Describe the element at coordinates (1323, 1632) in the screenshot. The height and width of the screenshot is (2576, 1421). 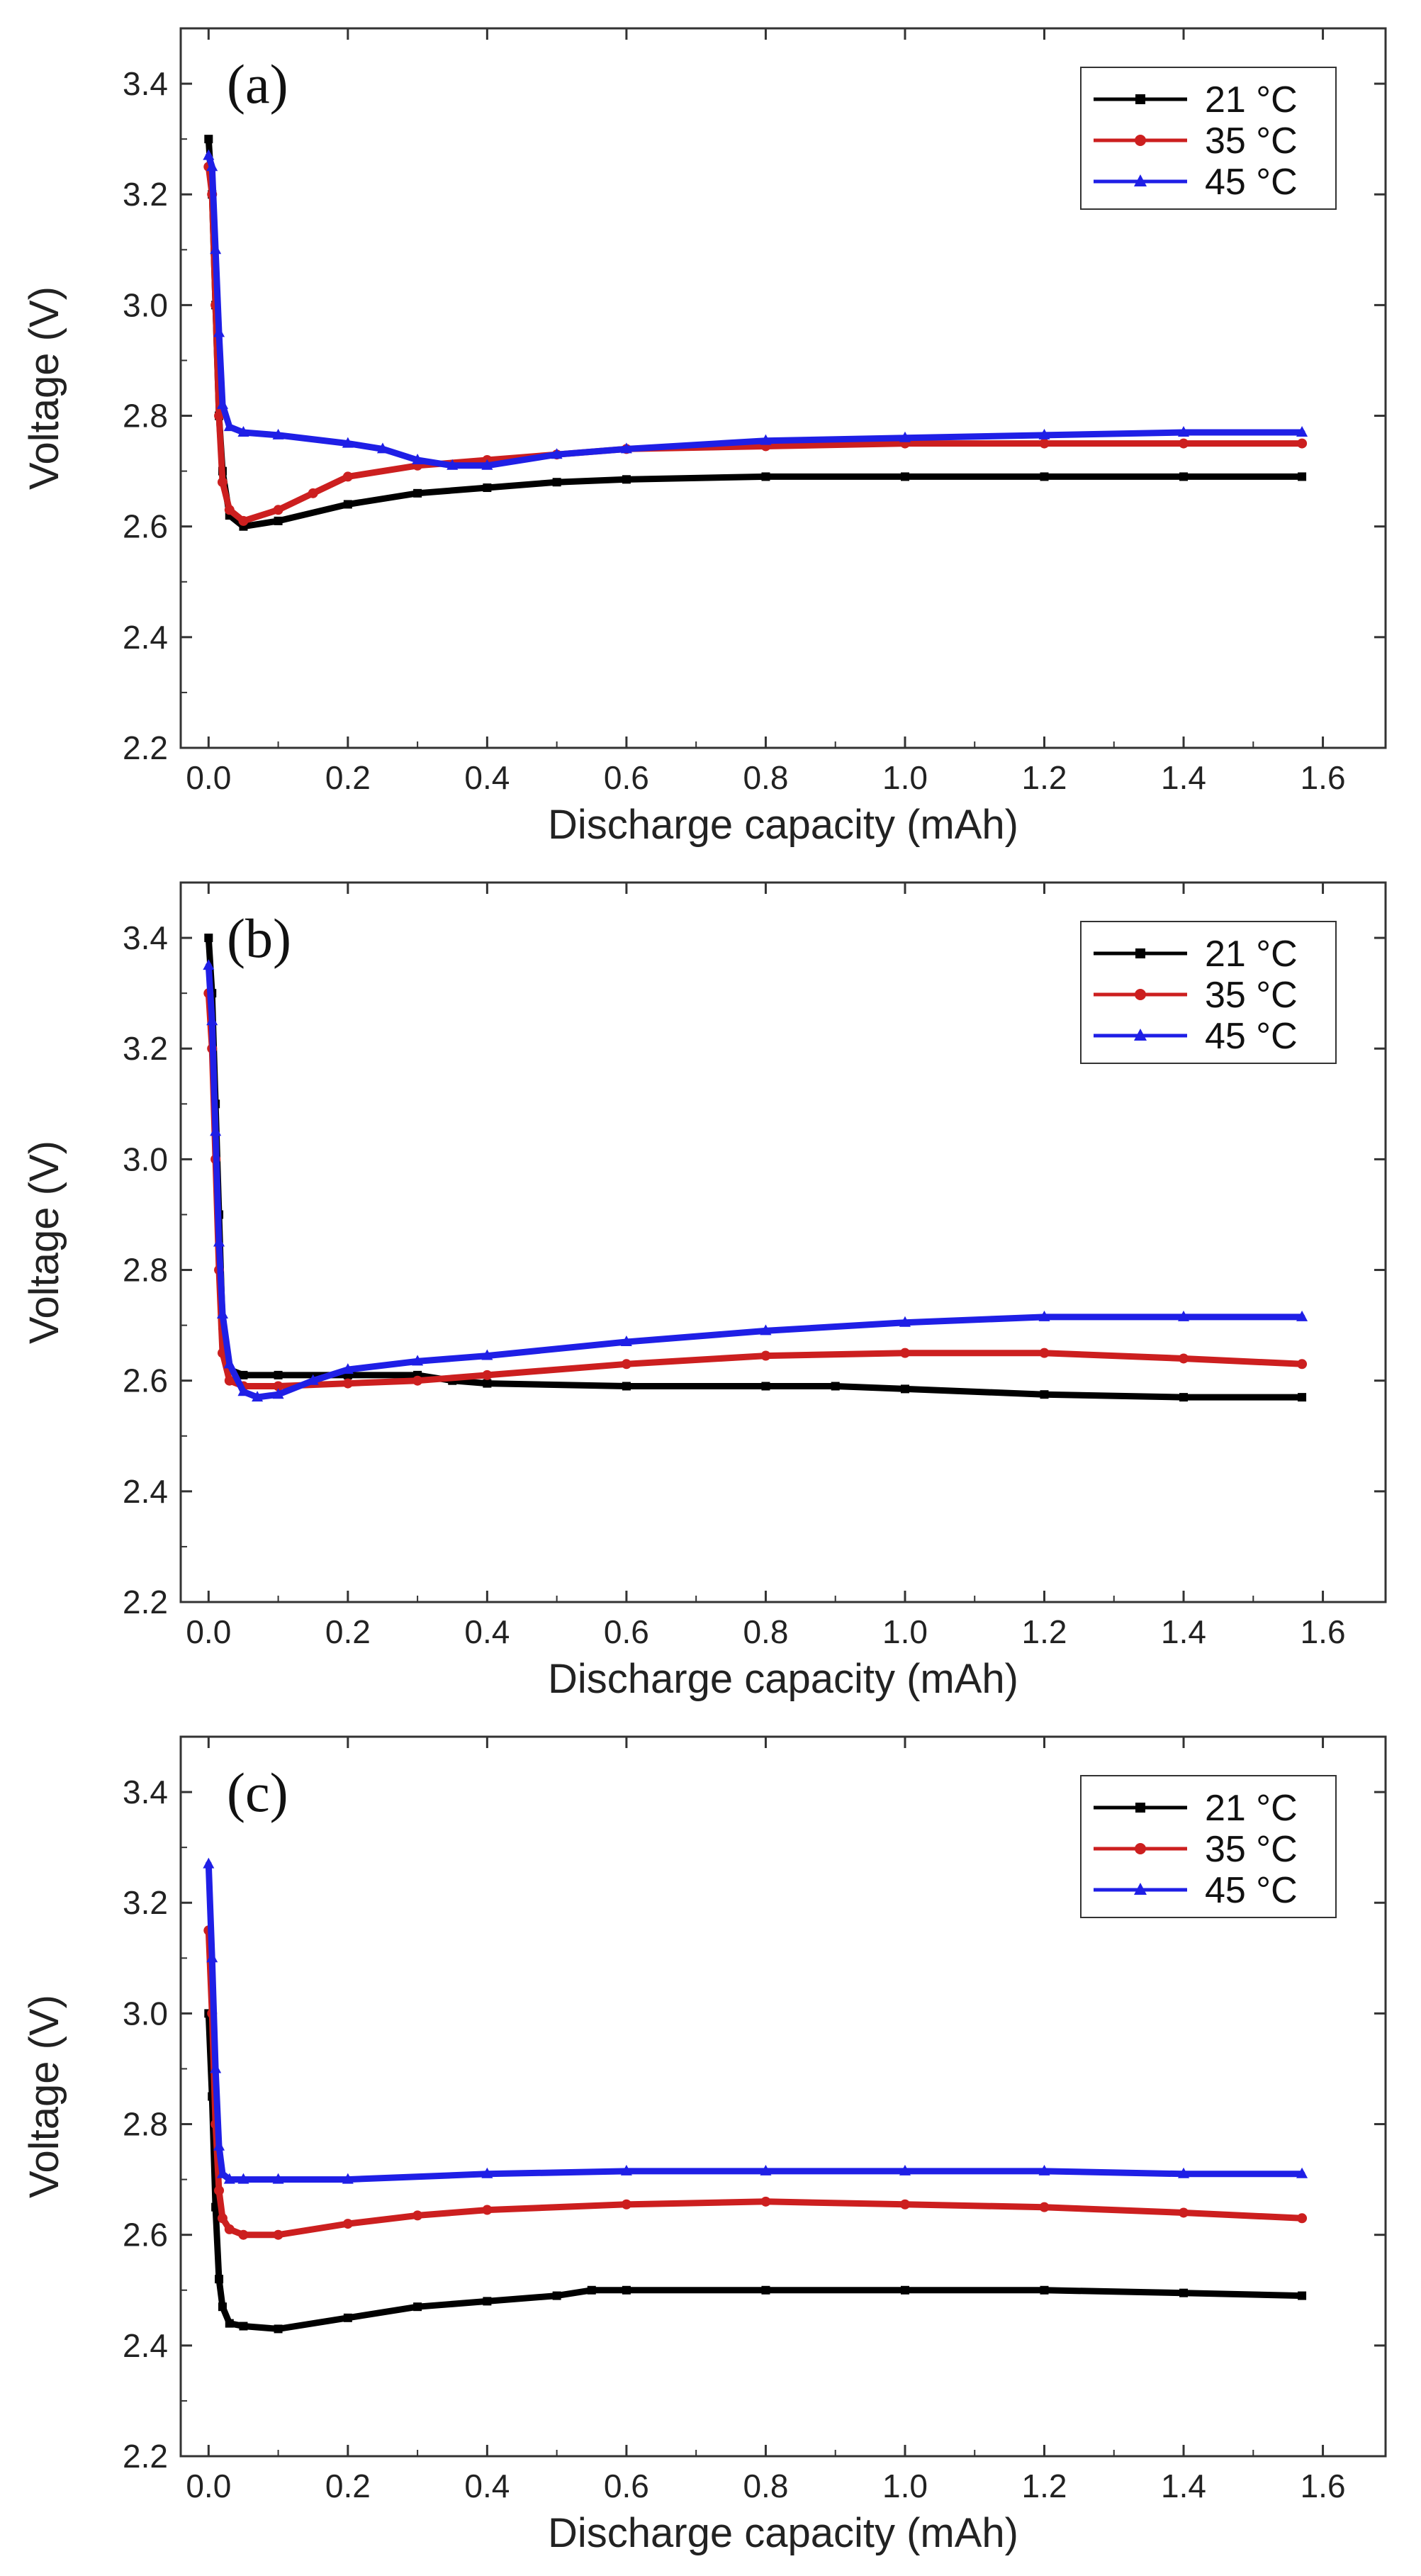
I see `x-tick-label: 1.6` at that location.